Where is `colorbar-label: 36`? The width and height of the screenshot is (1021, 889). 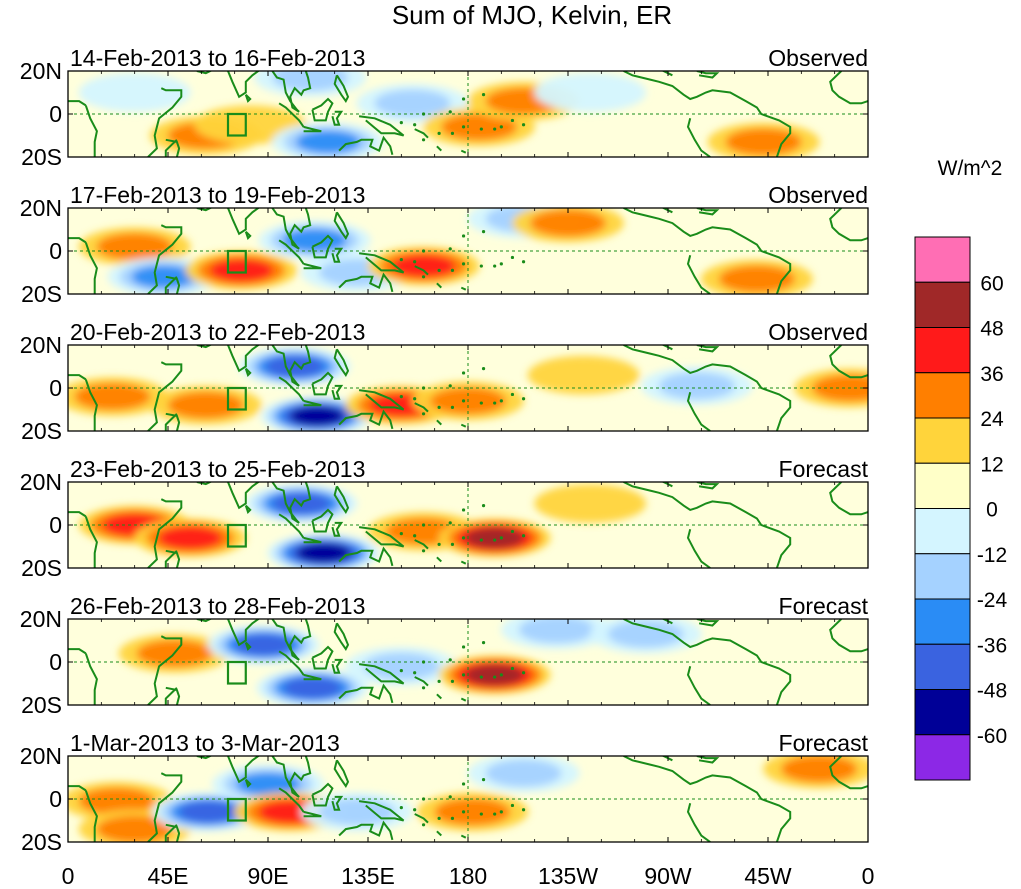
colorbar-label: 36 is located at coordinates (991, 374).